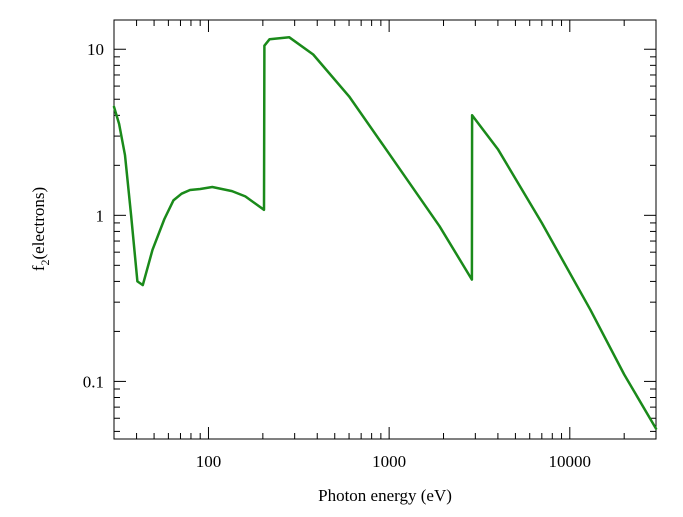 This screenshot has width=683, height=517. I want to click on y-axis-label-subscript: 2, so click(45, 263).